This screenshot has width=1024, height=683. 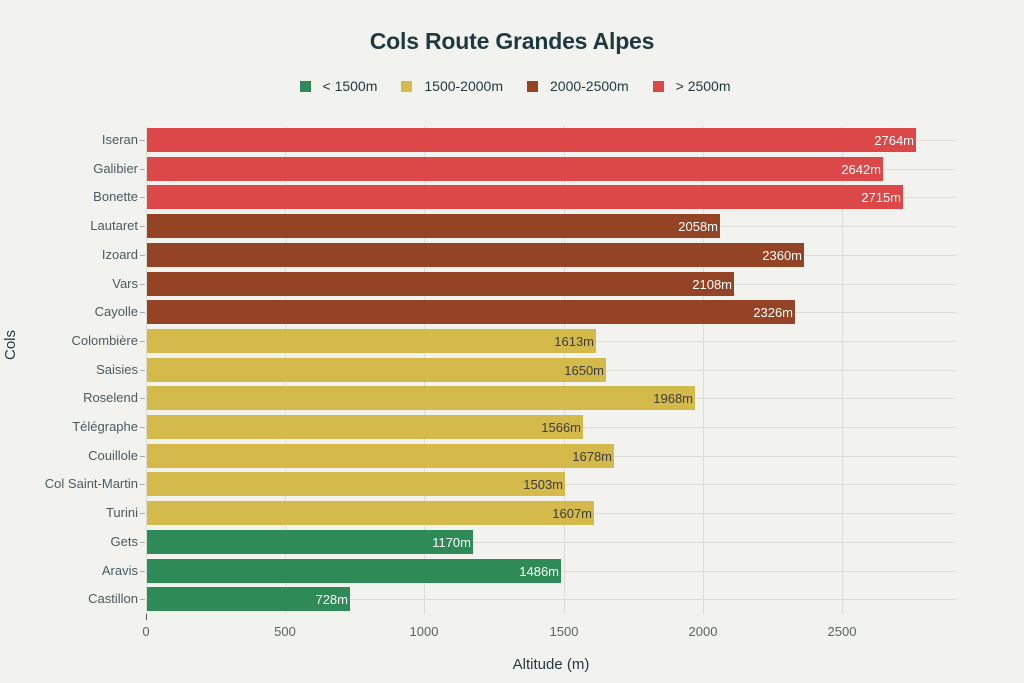 What do you see at coordinates (525, 197) in the screenshot?
I see `bar: 2715m` at bounding box center [525, 197].